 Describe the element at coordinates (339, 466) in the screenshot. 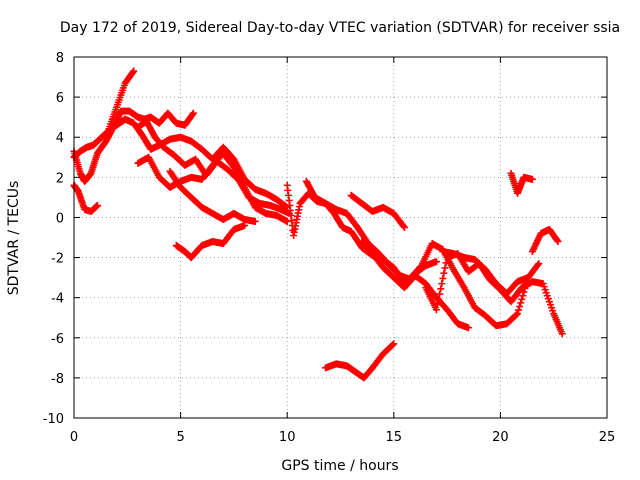

I see `x-axis-label: GPS time / hours` at that location.